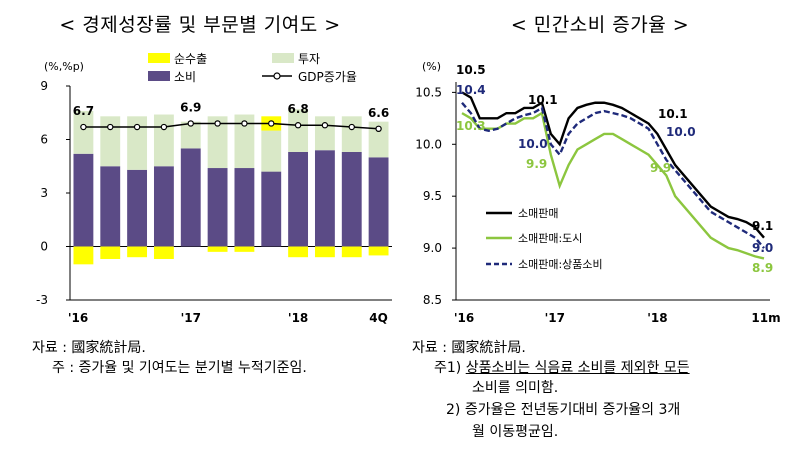 The width and height of the screenshot is (800, 458). I want to click on legend-urban-label: 소매판매:도시, so click(550, 238).